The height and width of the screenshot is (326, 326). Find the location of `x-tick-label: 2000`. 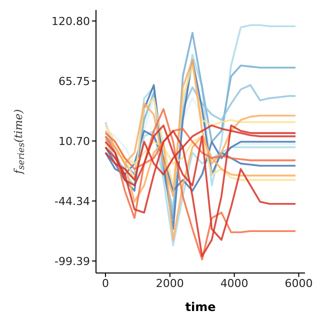

x-tick-label: 2000 is located at coordinates (170, 283).